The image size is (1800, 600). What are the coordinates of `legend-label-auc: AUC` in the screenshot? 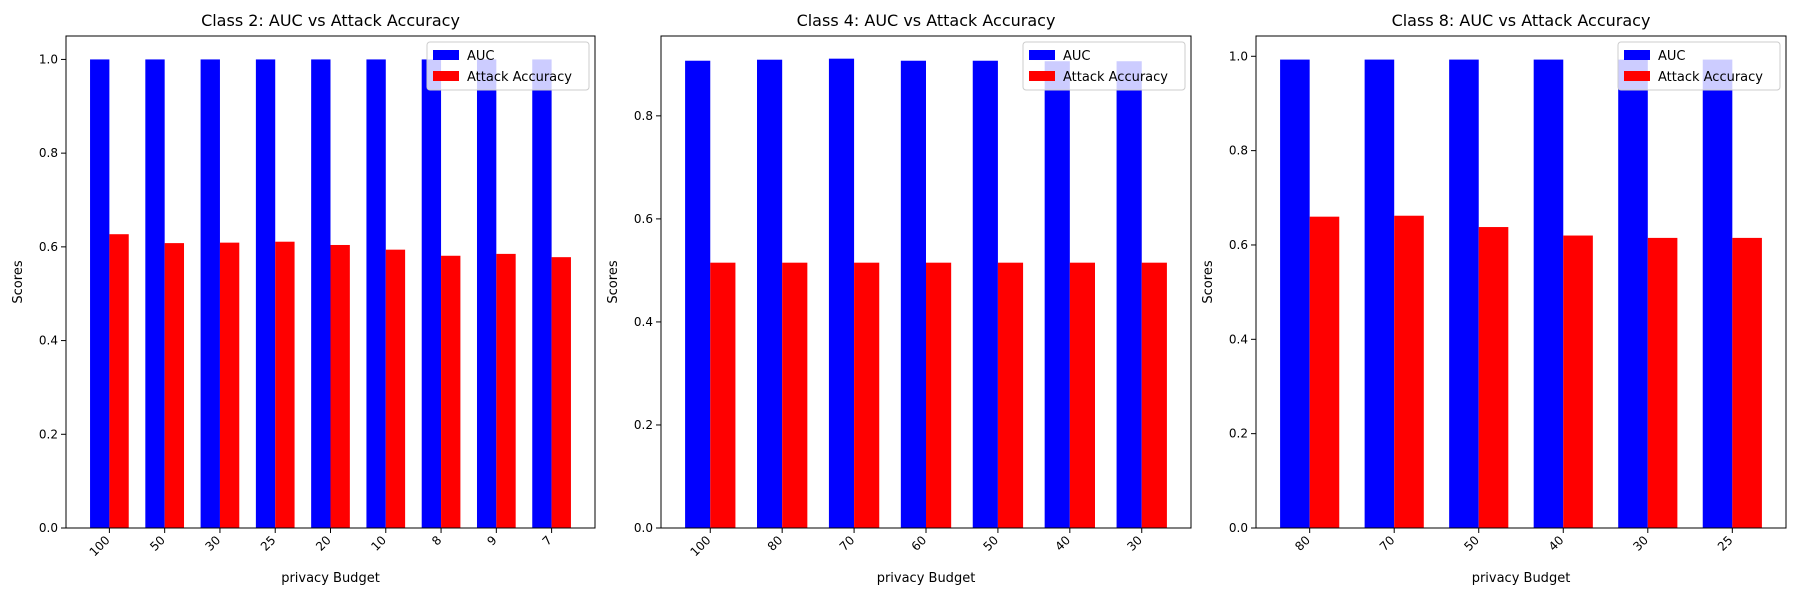 It's located at (481, 56).